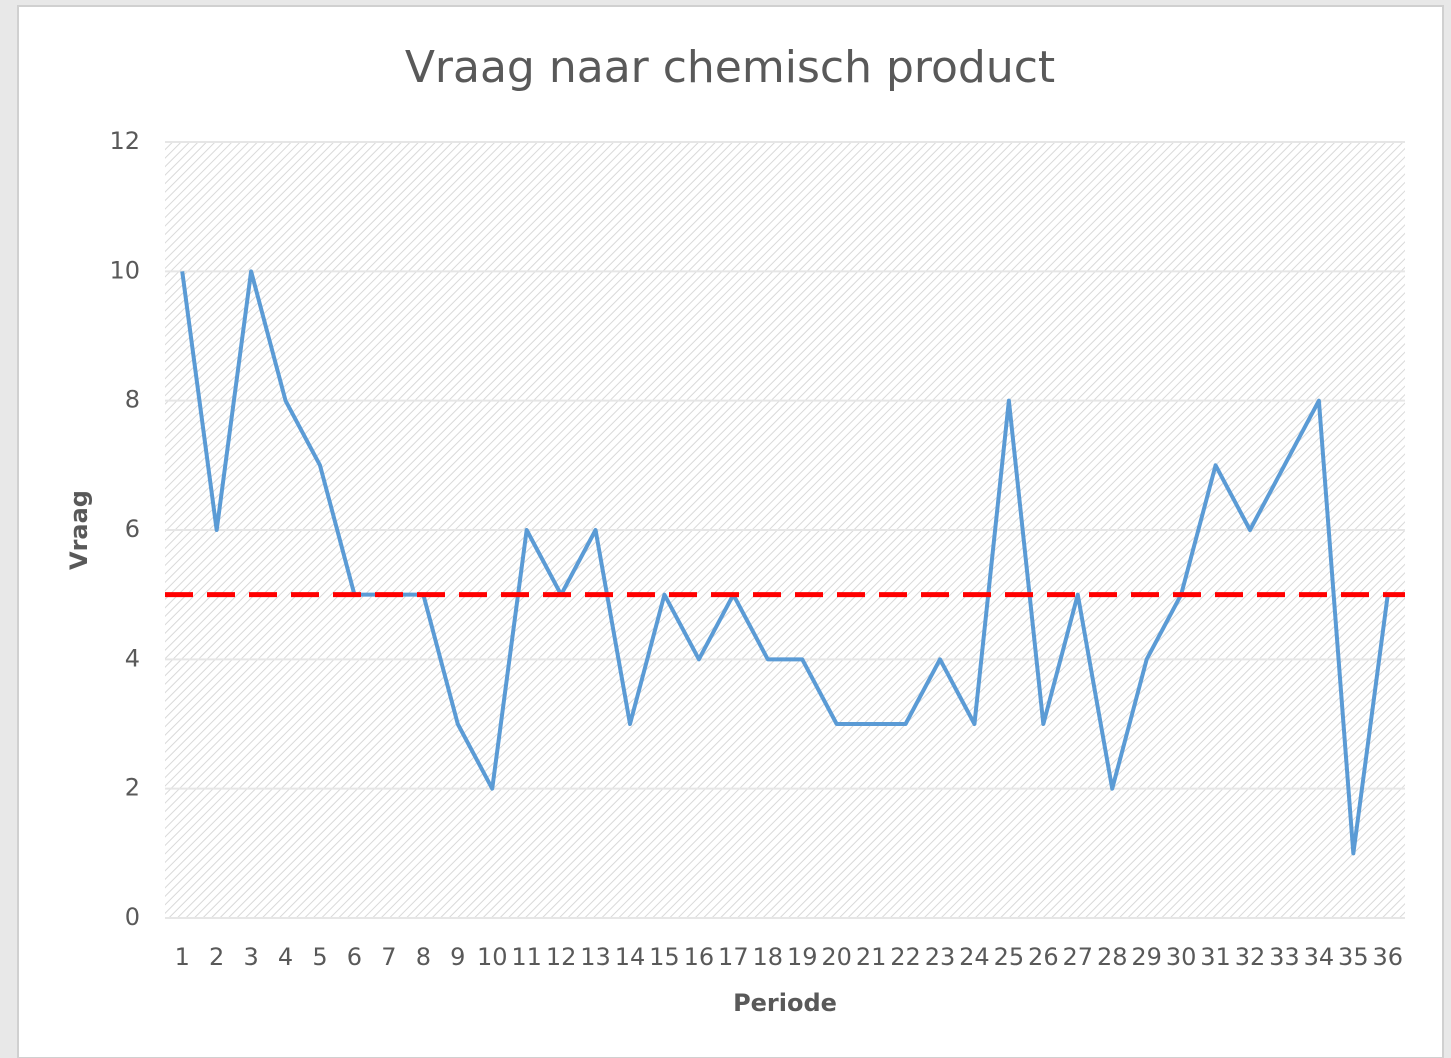 This screenshot has height=1058, width=1451. What do you see at coordinates (1146, 957) in the screenshot?
I see `x-tick-label: 29` at bounding box center [1146, 957].